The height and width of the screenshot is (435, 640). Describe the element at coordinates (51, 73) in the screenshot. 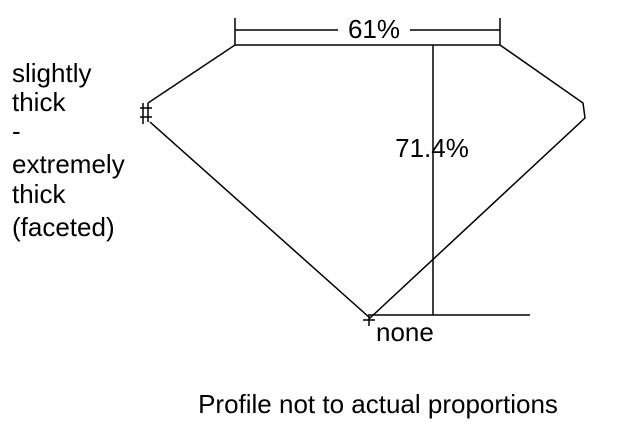

I see `girdle-label: slightly` at that location.